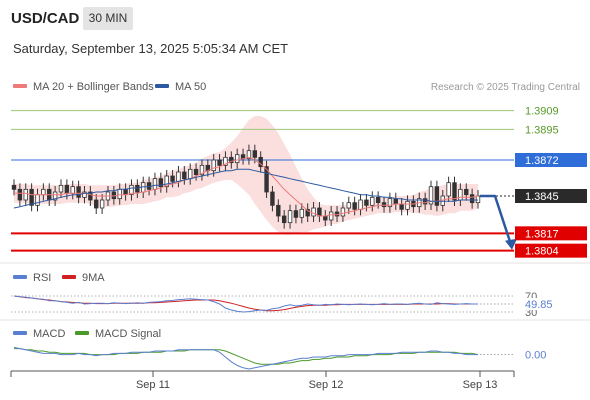  Describe the element at coordinates (246, 356) in the screenshot. I see `macd-signal-line` at that location.